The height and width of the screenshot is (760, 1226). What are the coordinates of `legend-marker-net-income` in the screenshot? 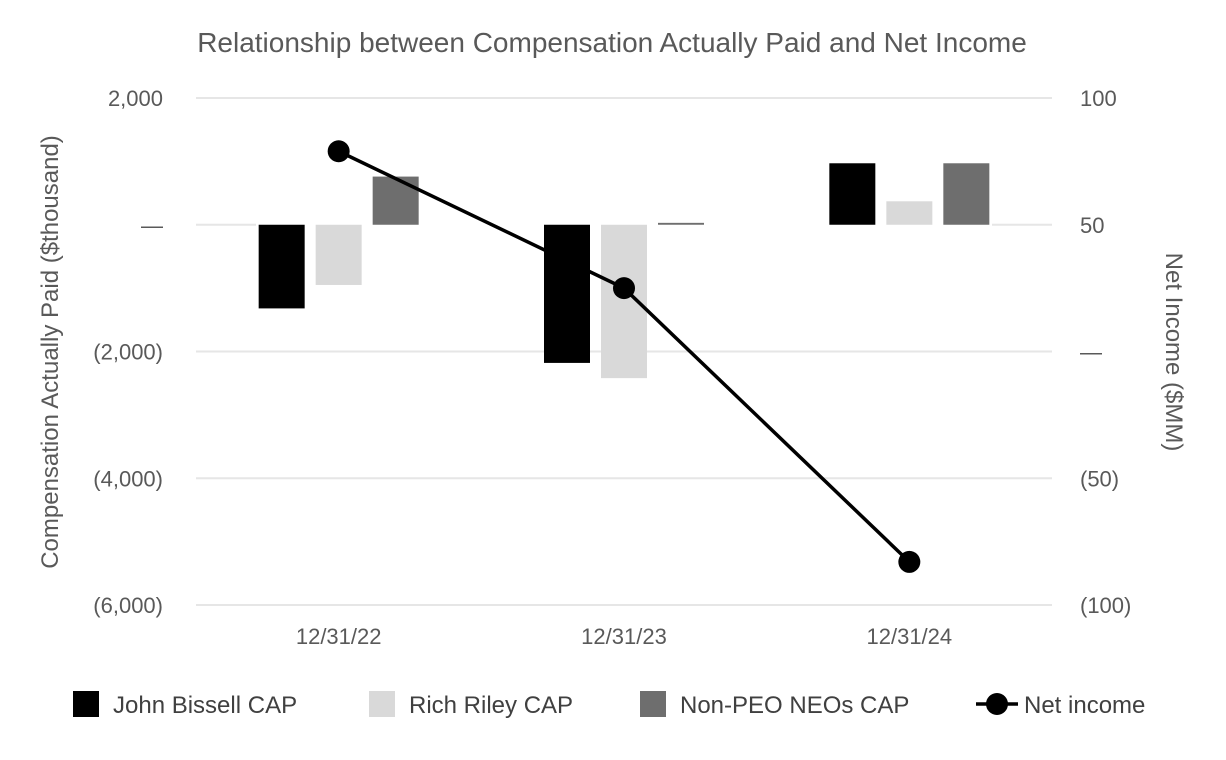 It's located at (997, 704).